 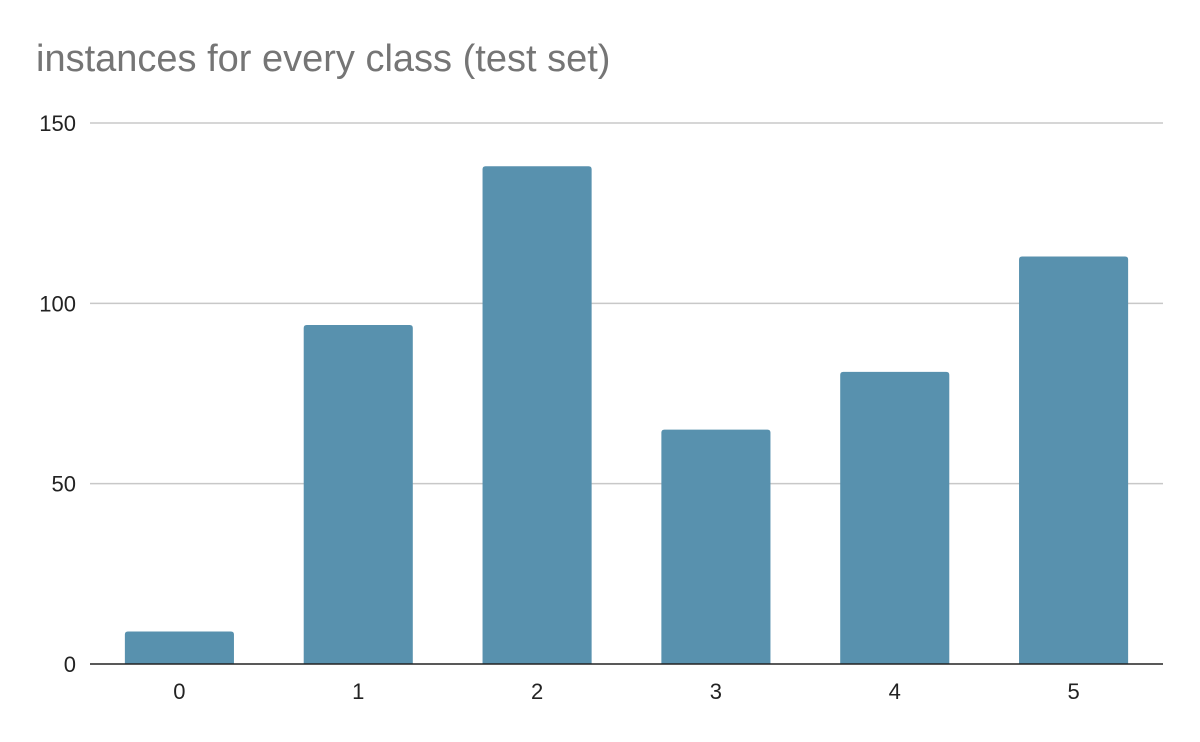 I want to click on x-tick-label: 3, so click(x=716, y=691).